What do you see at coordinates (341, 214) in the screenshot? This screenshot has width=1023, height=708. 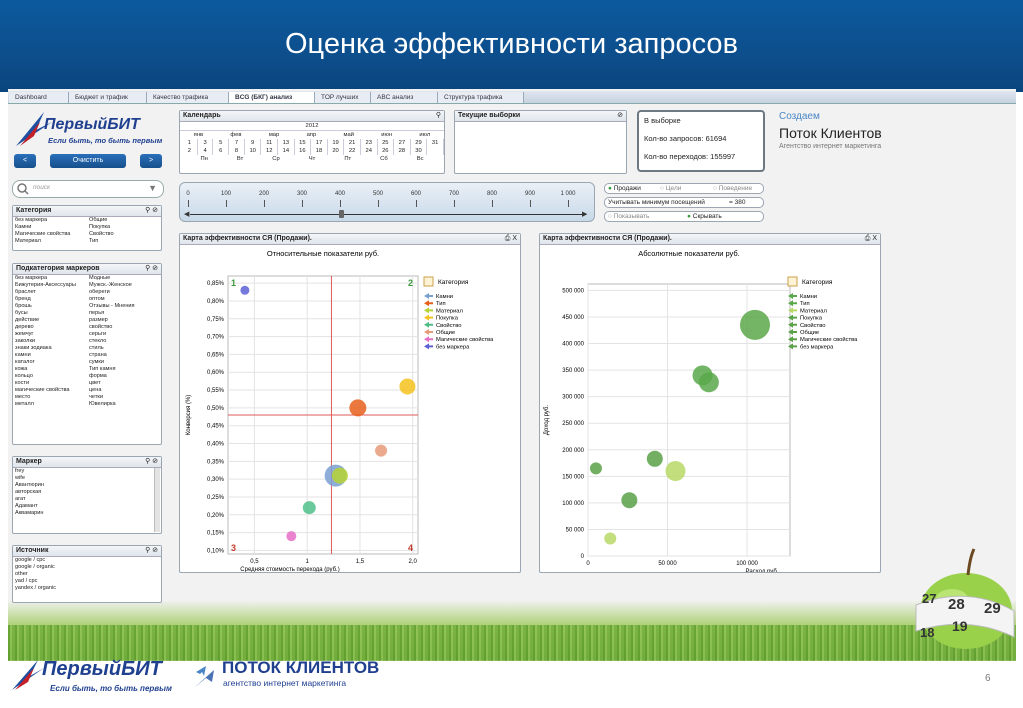 I see `slider-handle` at bounding box center [341, 214].